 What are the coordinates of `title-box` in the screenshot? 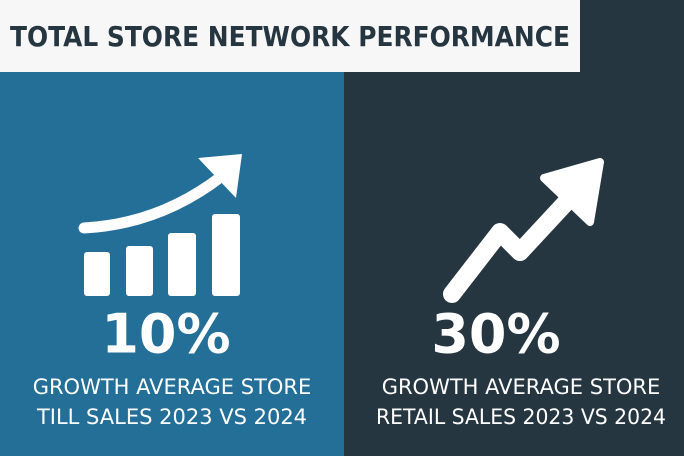 It's located at (290, 36).